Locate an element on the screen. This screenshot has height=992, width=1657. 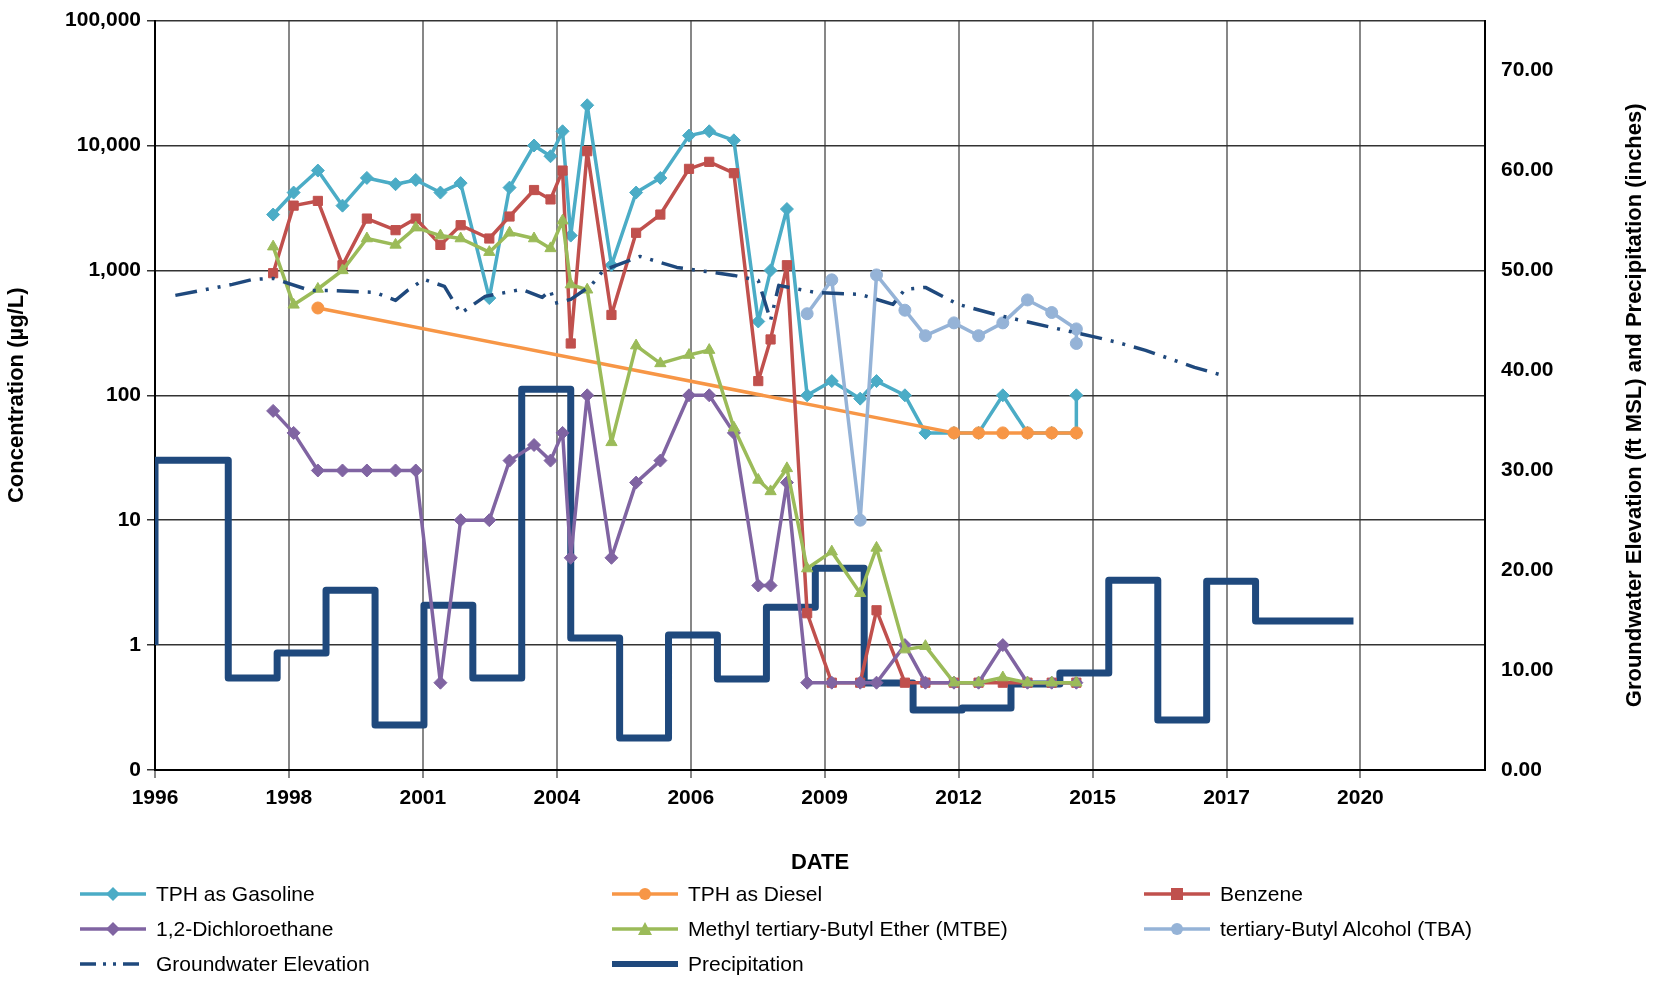
y2-tick-label: 30.00 is located at coordinates (1527, 469).